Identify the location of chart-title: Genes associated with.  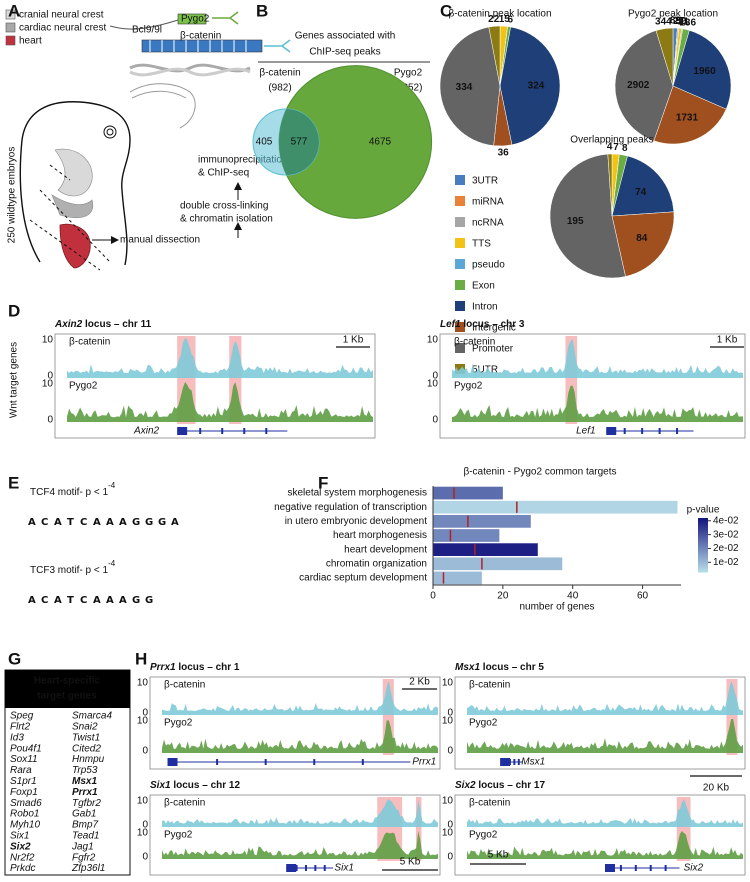
(345, 36).